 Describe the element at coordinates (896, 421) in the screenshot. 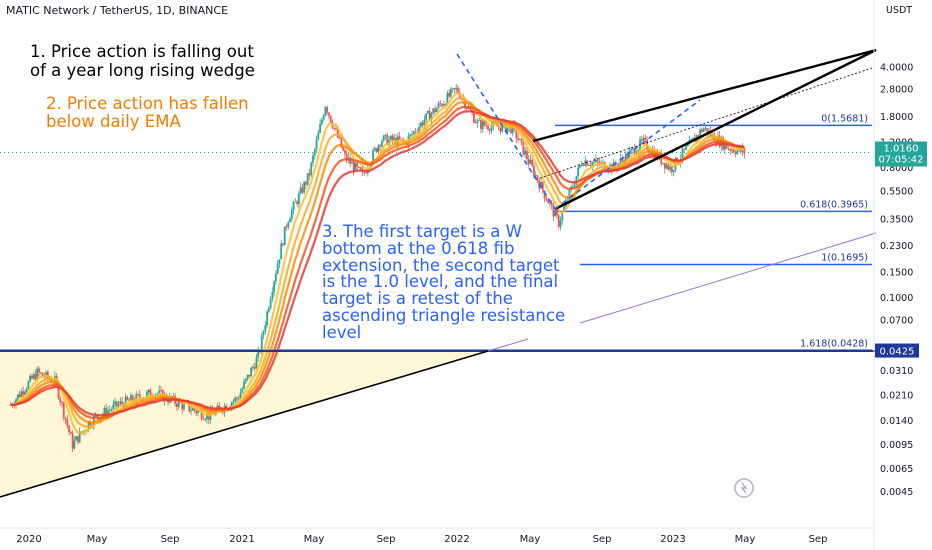

I see `price-tick-label: 0.0140` at that location.